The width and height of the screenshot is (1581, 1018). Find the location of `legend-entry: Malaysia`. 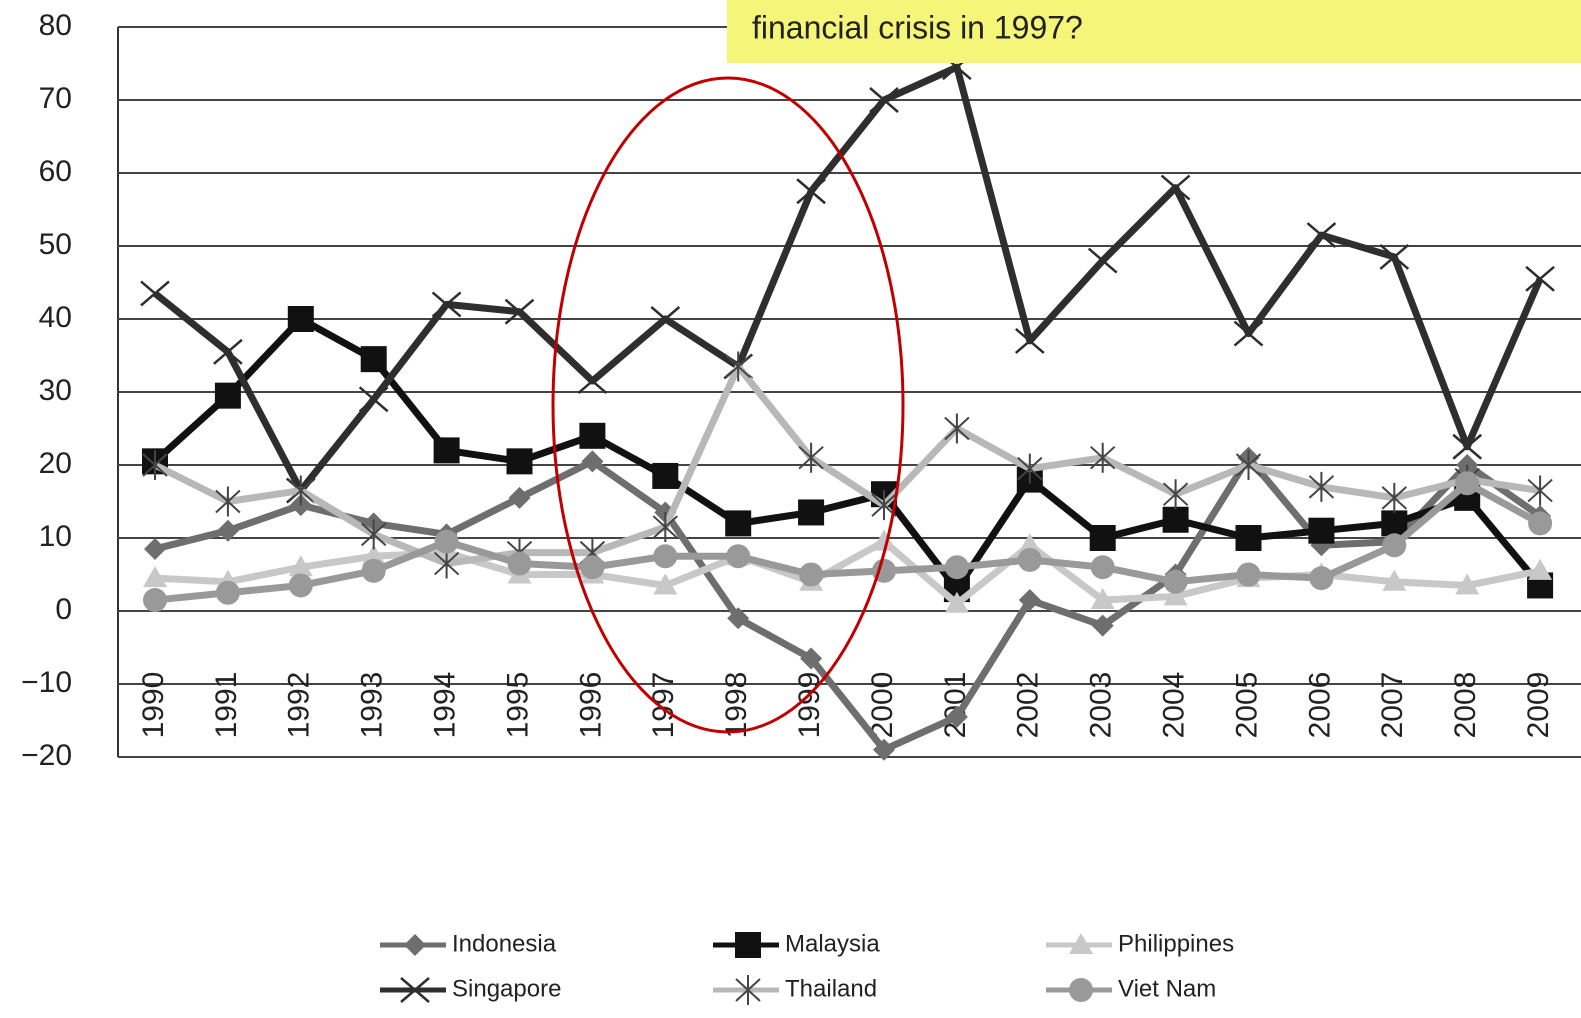

legend-entry: Malaysia is located at coordinates (796, 944).